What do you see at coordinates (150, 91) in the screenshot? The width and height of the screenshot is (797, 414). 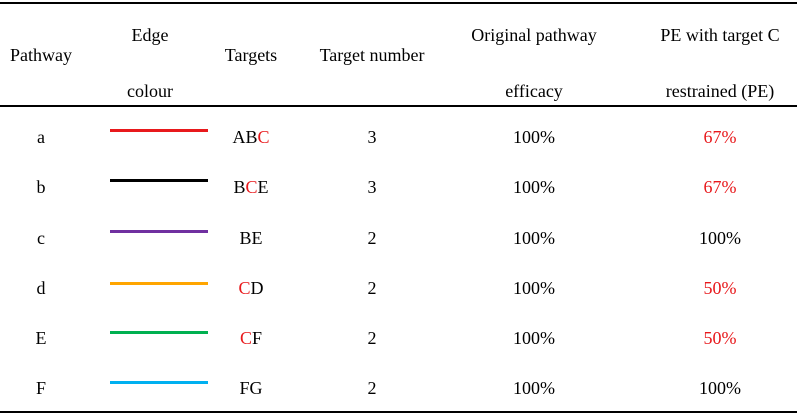 I see `header-edge-colour-line2: colour` at bounding box center [150, 91].